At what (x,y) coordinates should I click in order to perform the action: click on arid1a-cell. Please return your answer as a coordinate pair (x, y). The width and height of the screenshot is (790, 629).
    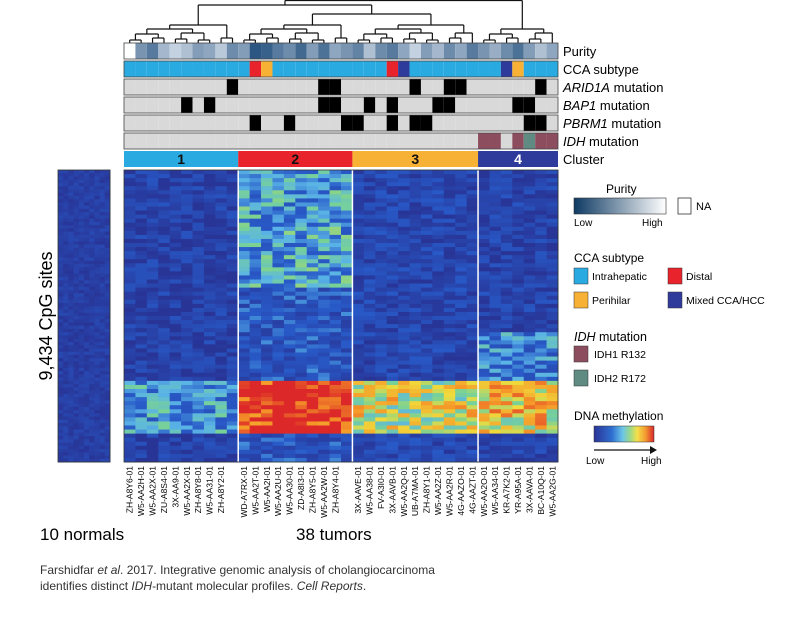
    Looking at the image, I should click on (289, 87).